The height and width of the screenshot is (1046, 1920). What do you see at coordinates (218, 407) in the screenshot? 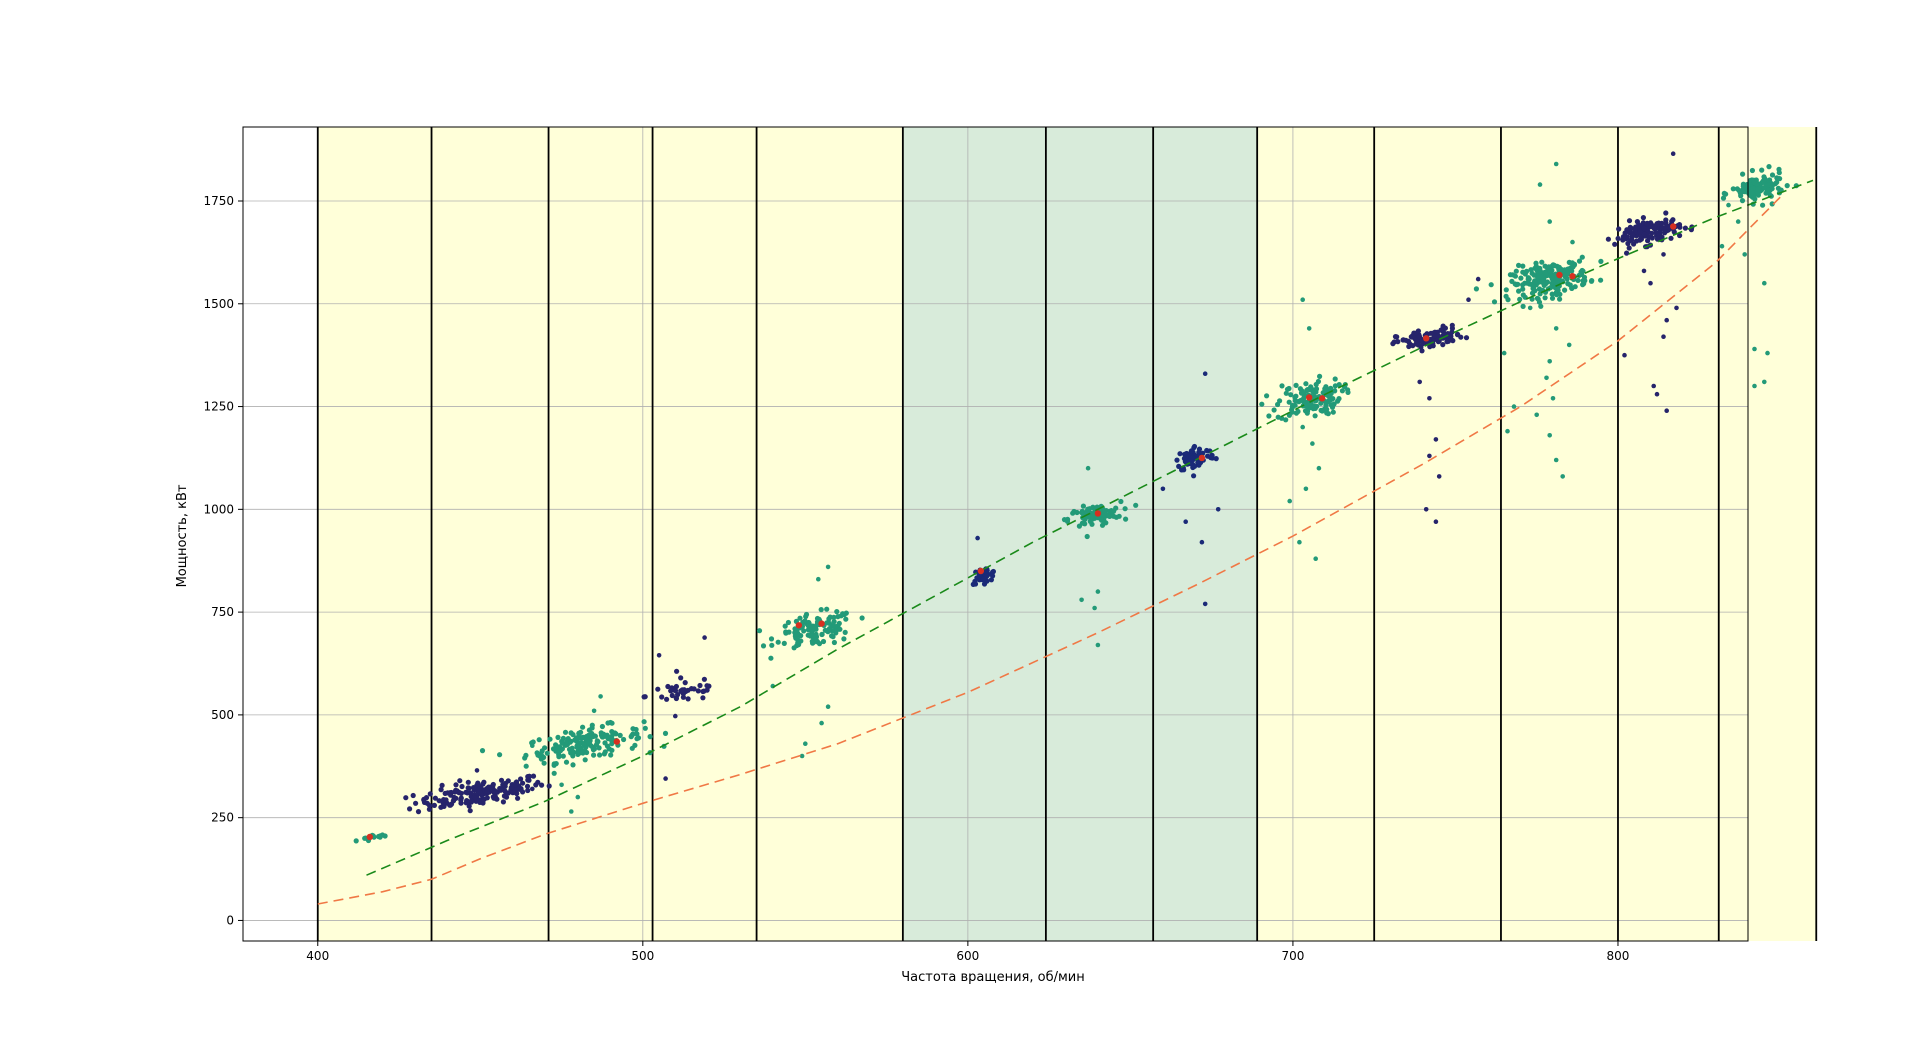
I see `y-tick-label: 1250` at bounding box center [218, 407].